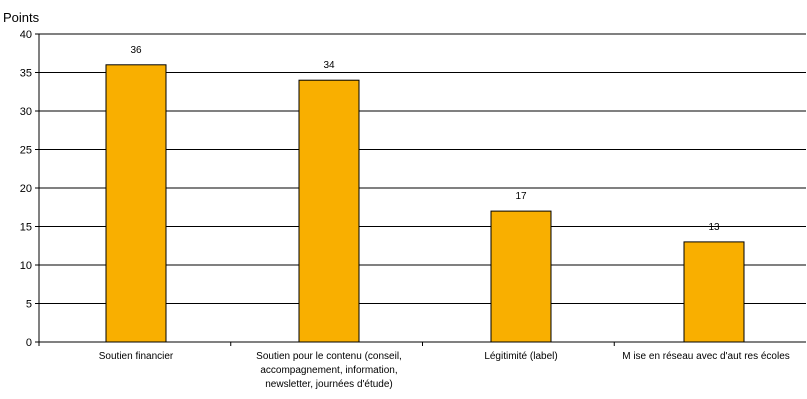 This screenshot has height=399, width=807. I want to click on data-label: 36, so click(136, 50).